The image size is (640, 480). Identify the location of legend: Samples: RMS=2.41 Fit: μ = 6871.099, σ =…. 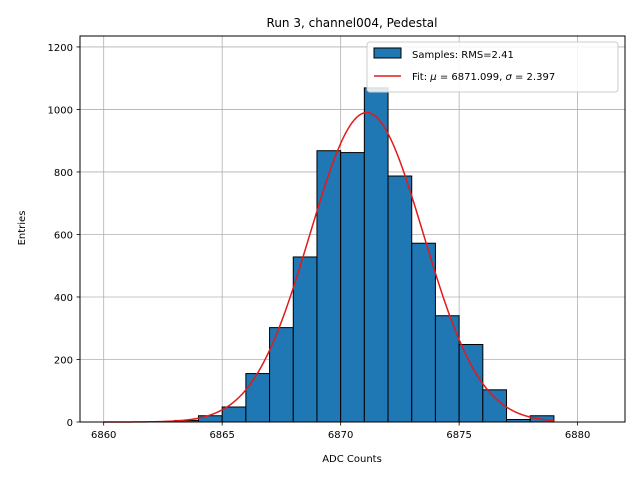
(492, 67).